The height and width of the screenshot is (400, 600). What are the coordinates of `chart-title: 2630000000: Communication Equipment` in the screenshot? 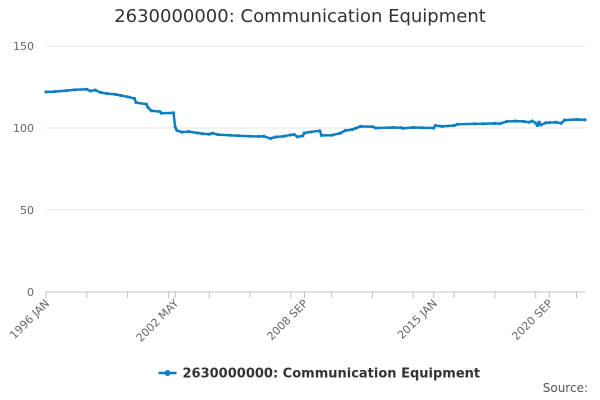 It's located at (300, 16).